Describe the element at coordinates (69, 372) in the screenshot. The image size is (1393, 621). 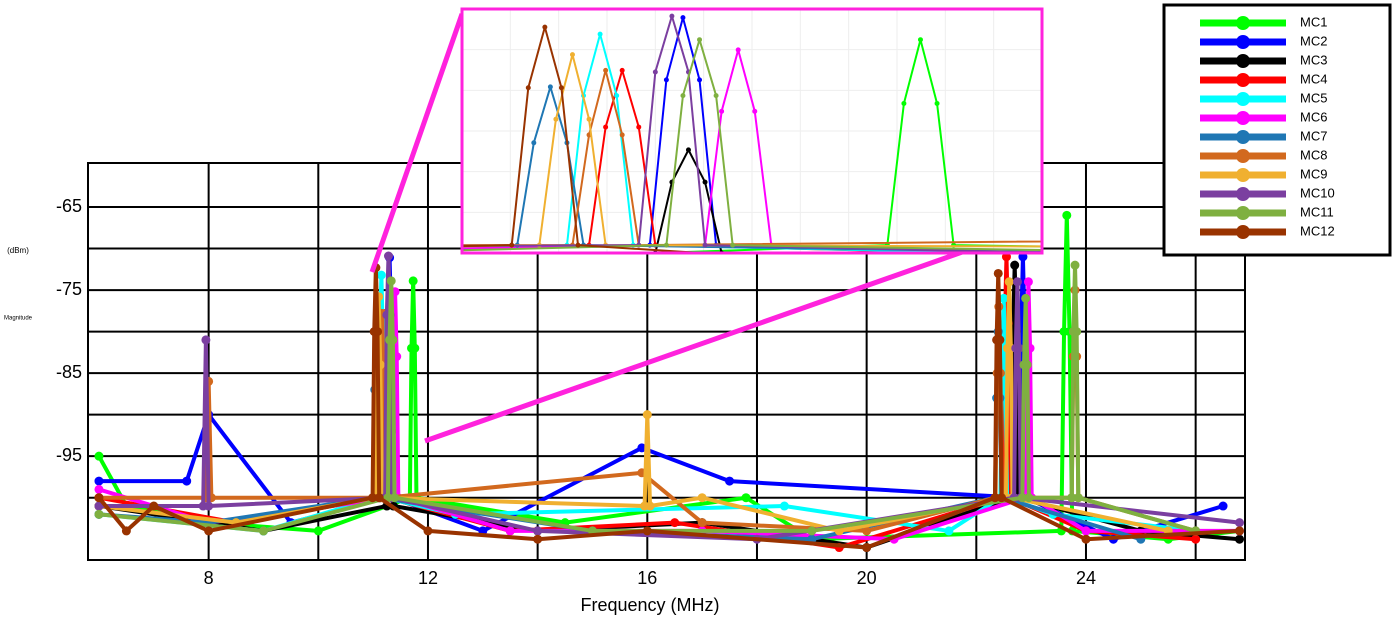
I see `y-tick-label: -85` at that location.